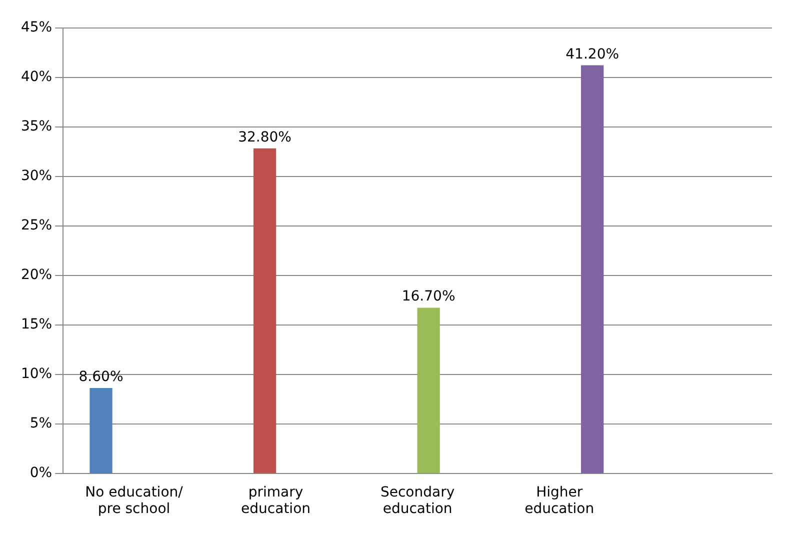  I want to click on y-tick-label: 35%, so click(36, 126).